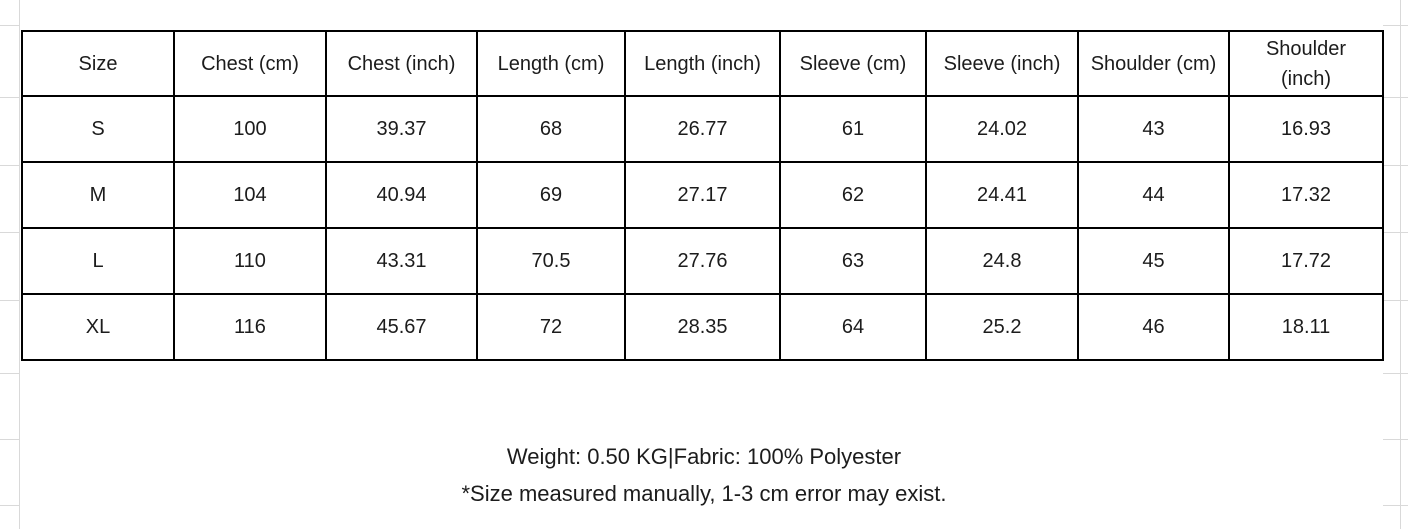 The image size is (1408, 529). Describe the element at coordinates (401, 327) in the screenshot. I see `table-cell: 45.67` at that location.